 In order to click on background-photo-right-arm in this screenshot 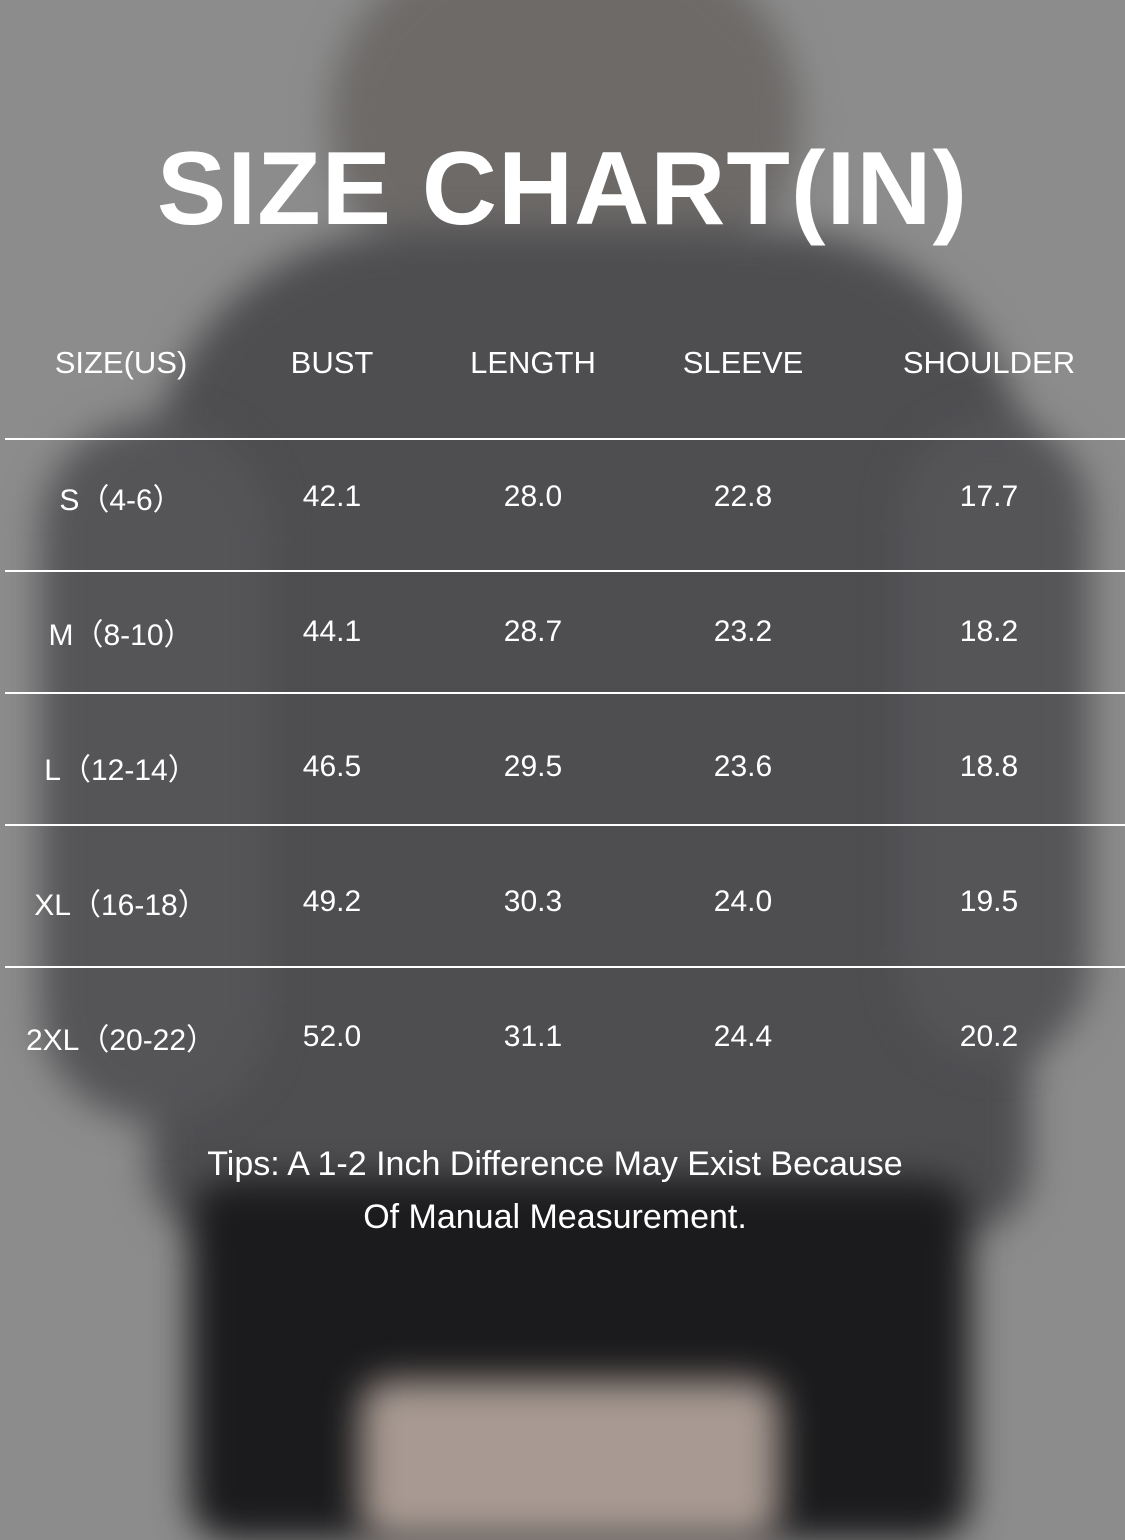, I will do `click(995, 740)`.